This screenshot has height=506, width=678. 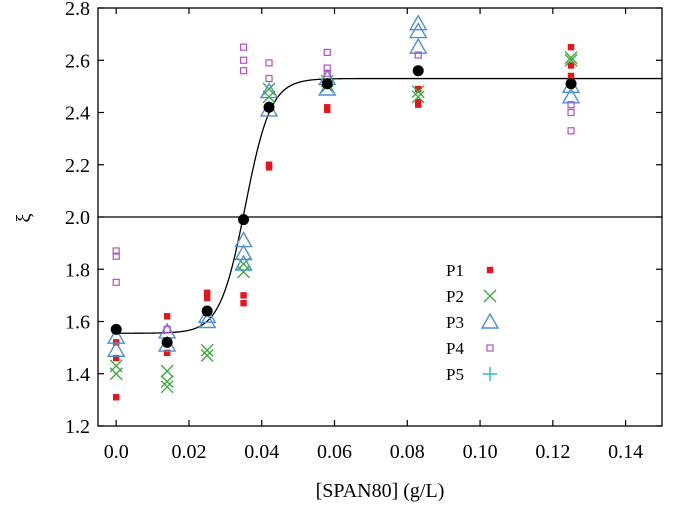 What do you see at coordinates (77, 270) in the screenshot?
I see `y-tick-label: 1.8` at bounding box center [77, 270].